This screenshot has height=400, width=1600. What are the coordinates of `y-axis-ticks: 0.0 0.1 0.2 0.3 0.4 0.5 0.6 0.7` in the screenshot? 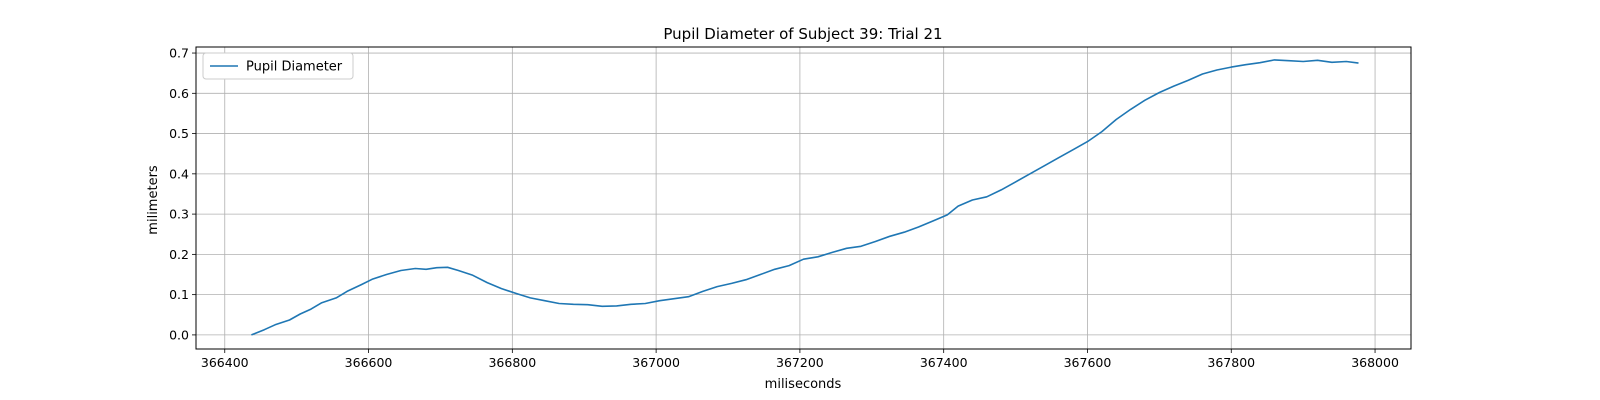 It's located at (182, 194).